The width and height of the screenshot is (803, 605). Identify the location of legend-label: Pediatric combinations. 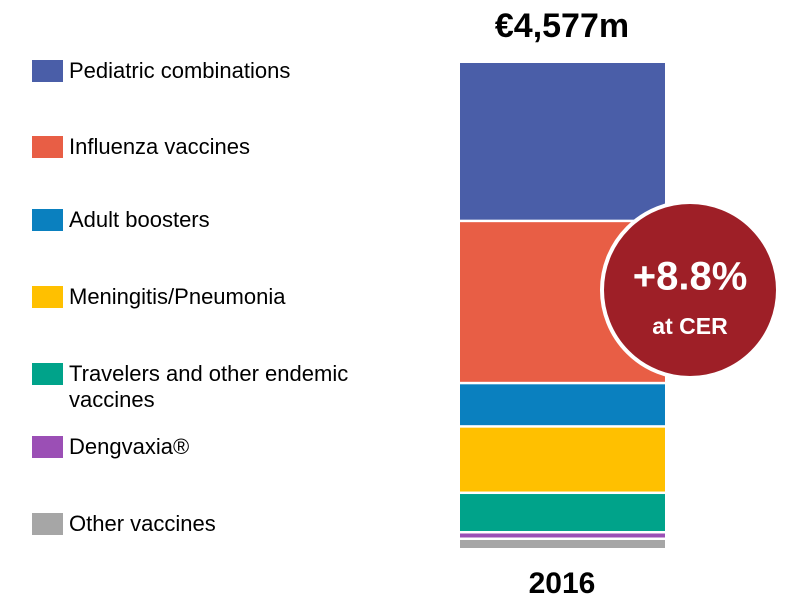
(180, 70).